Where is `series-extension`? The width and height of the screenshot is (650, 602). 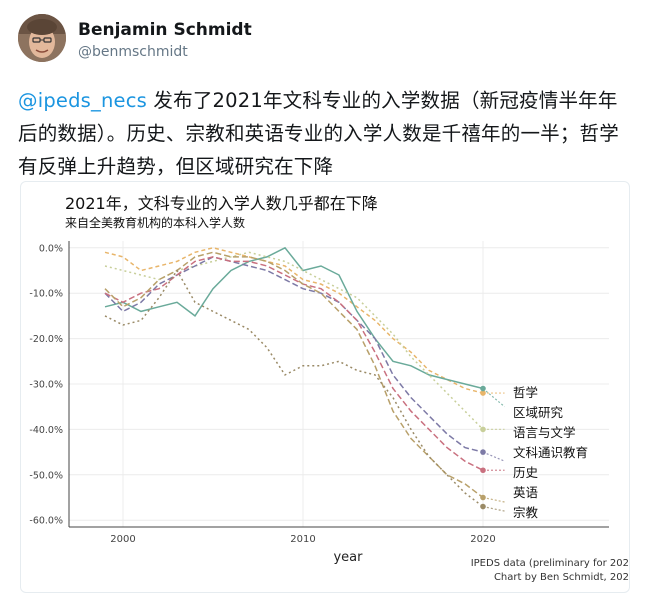
series-extension is located at coordinates (493, 398).